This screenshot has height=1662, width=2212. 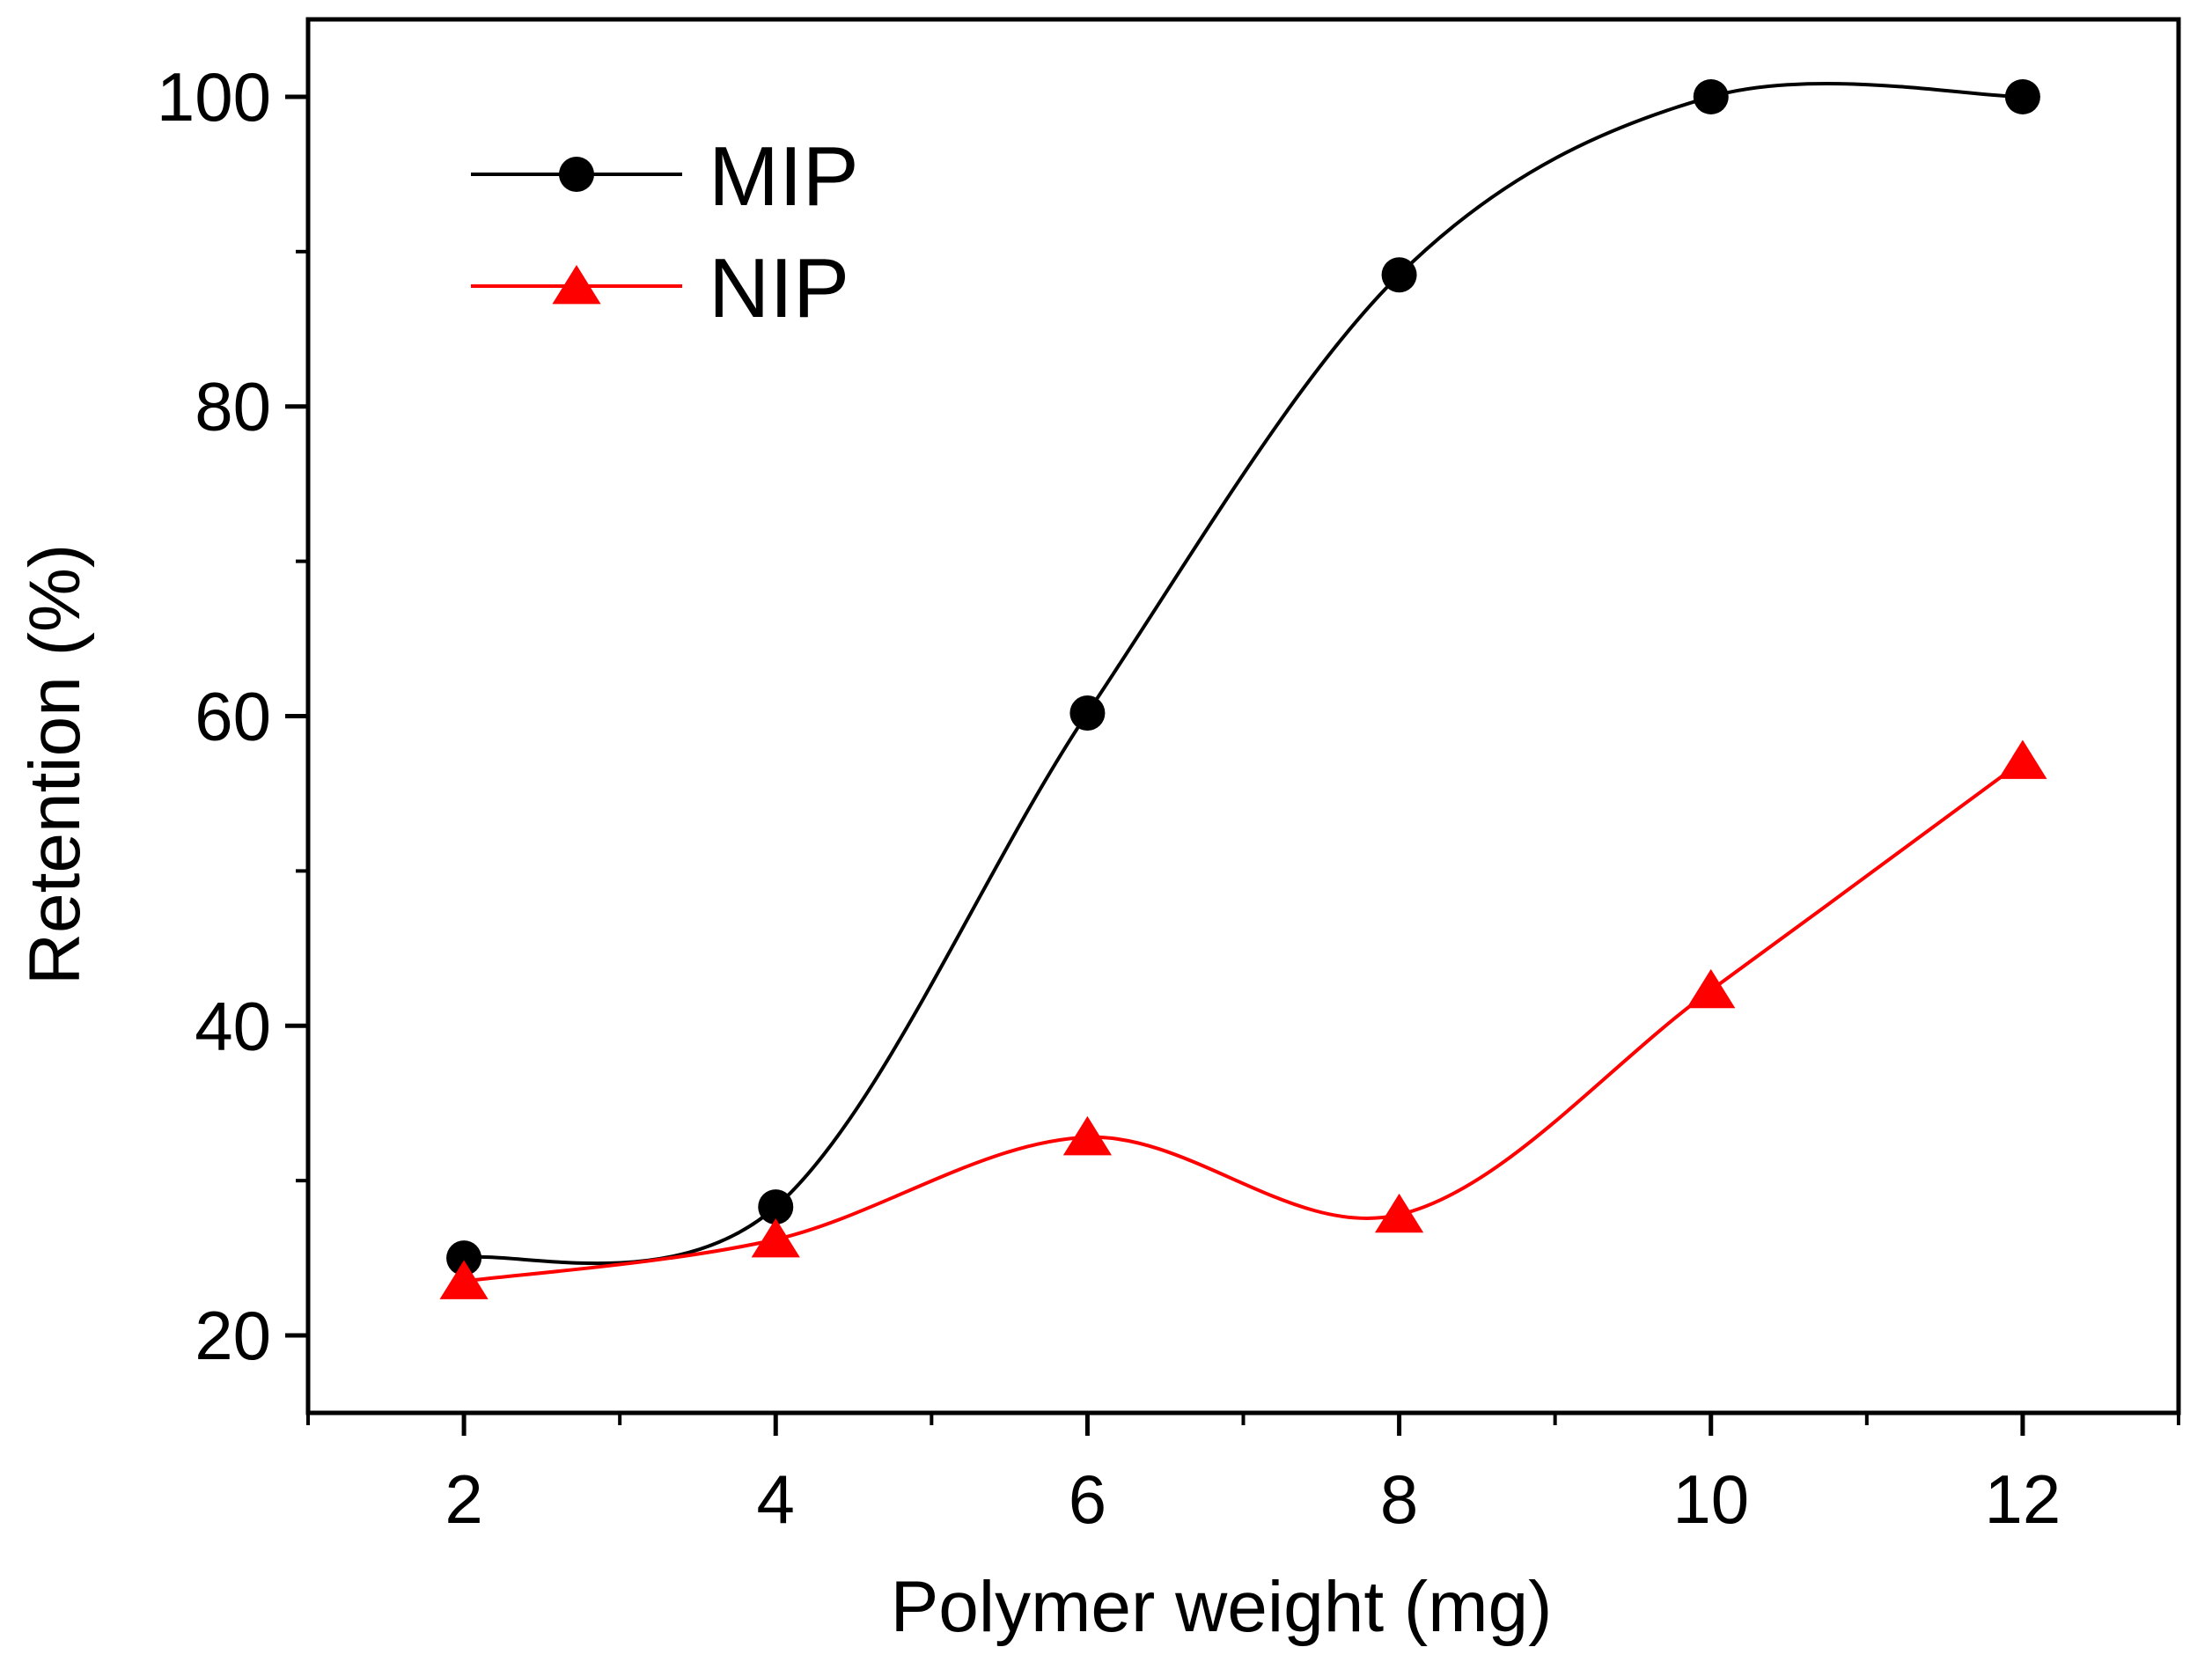 I want to click on legend: MIP NIP, so click(x=665, y=232).